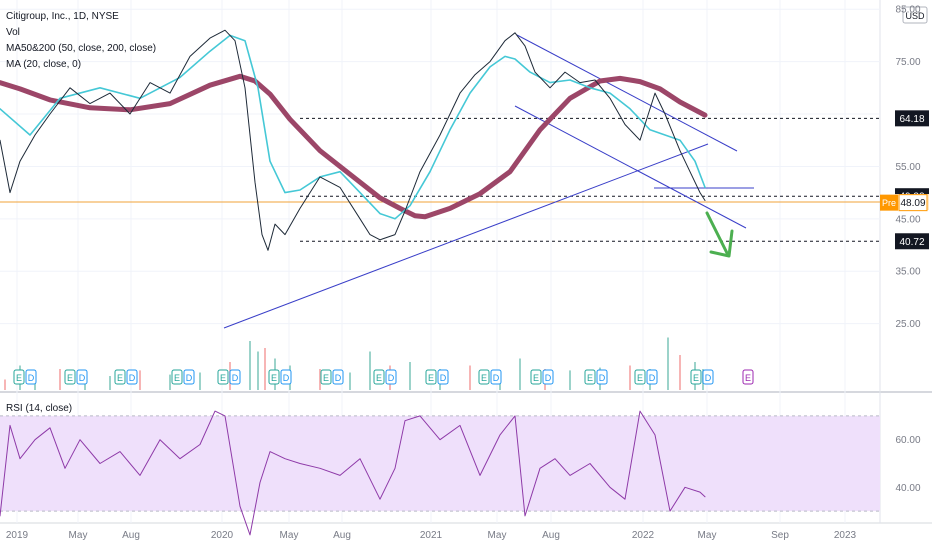  What do you see at coordinates (907, 464) in the screenshot?
I see `rsi-axis: 60.00 40.00` at bounding box center [907, 464].